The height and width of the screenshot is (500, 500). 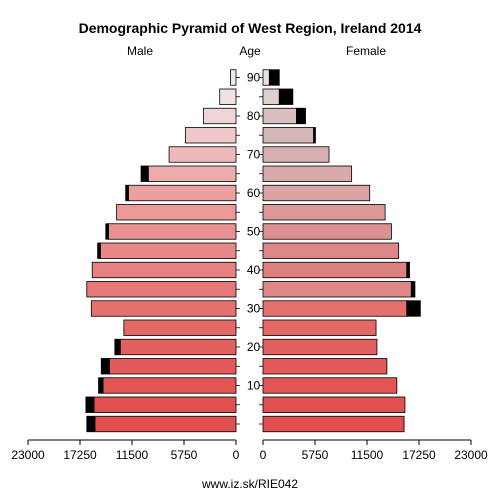 What do you see at coordinates (254, 155) in the screenshot?
I see `age-tick-label: 70` at bounding box center [254, 155].